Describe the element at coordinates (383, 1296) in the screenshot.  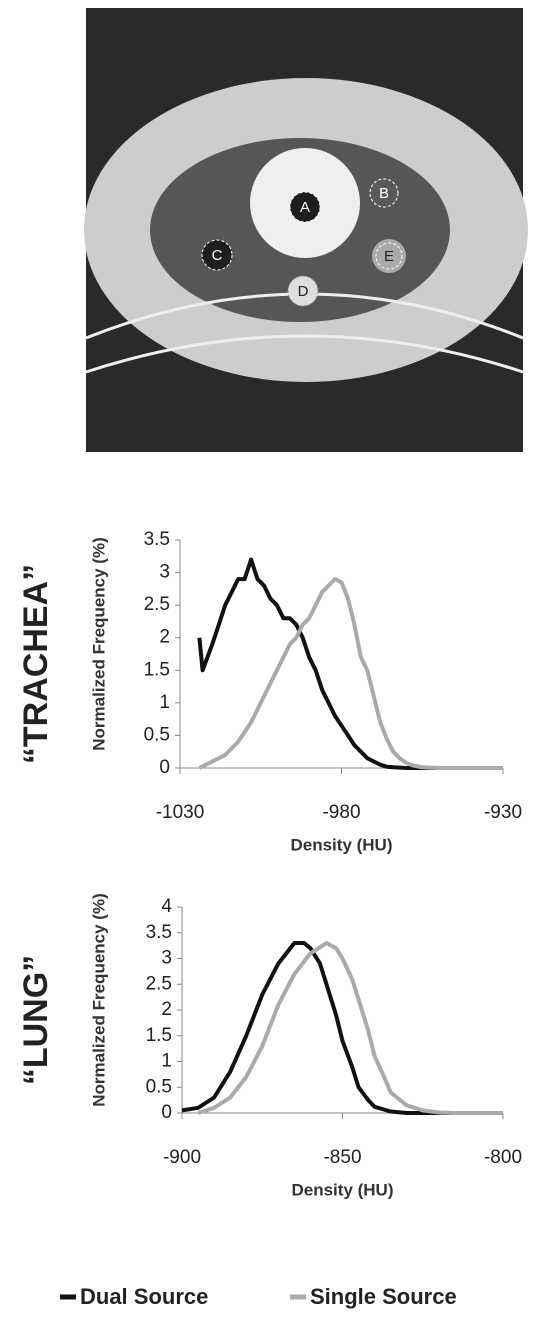
I see `legend-label: Single Source` at that location.